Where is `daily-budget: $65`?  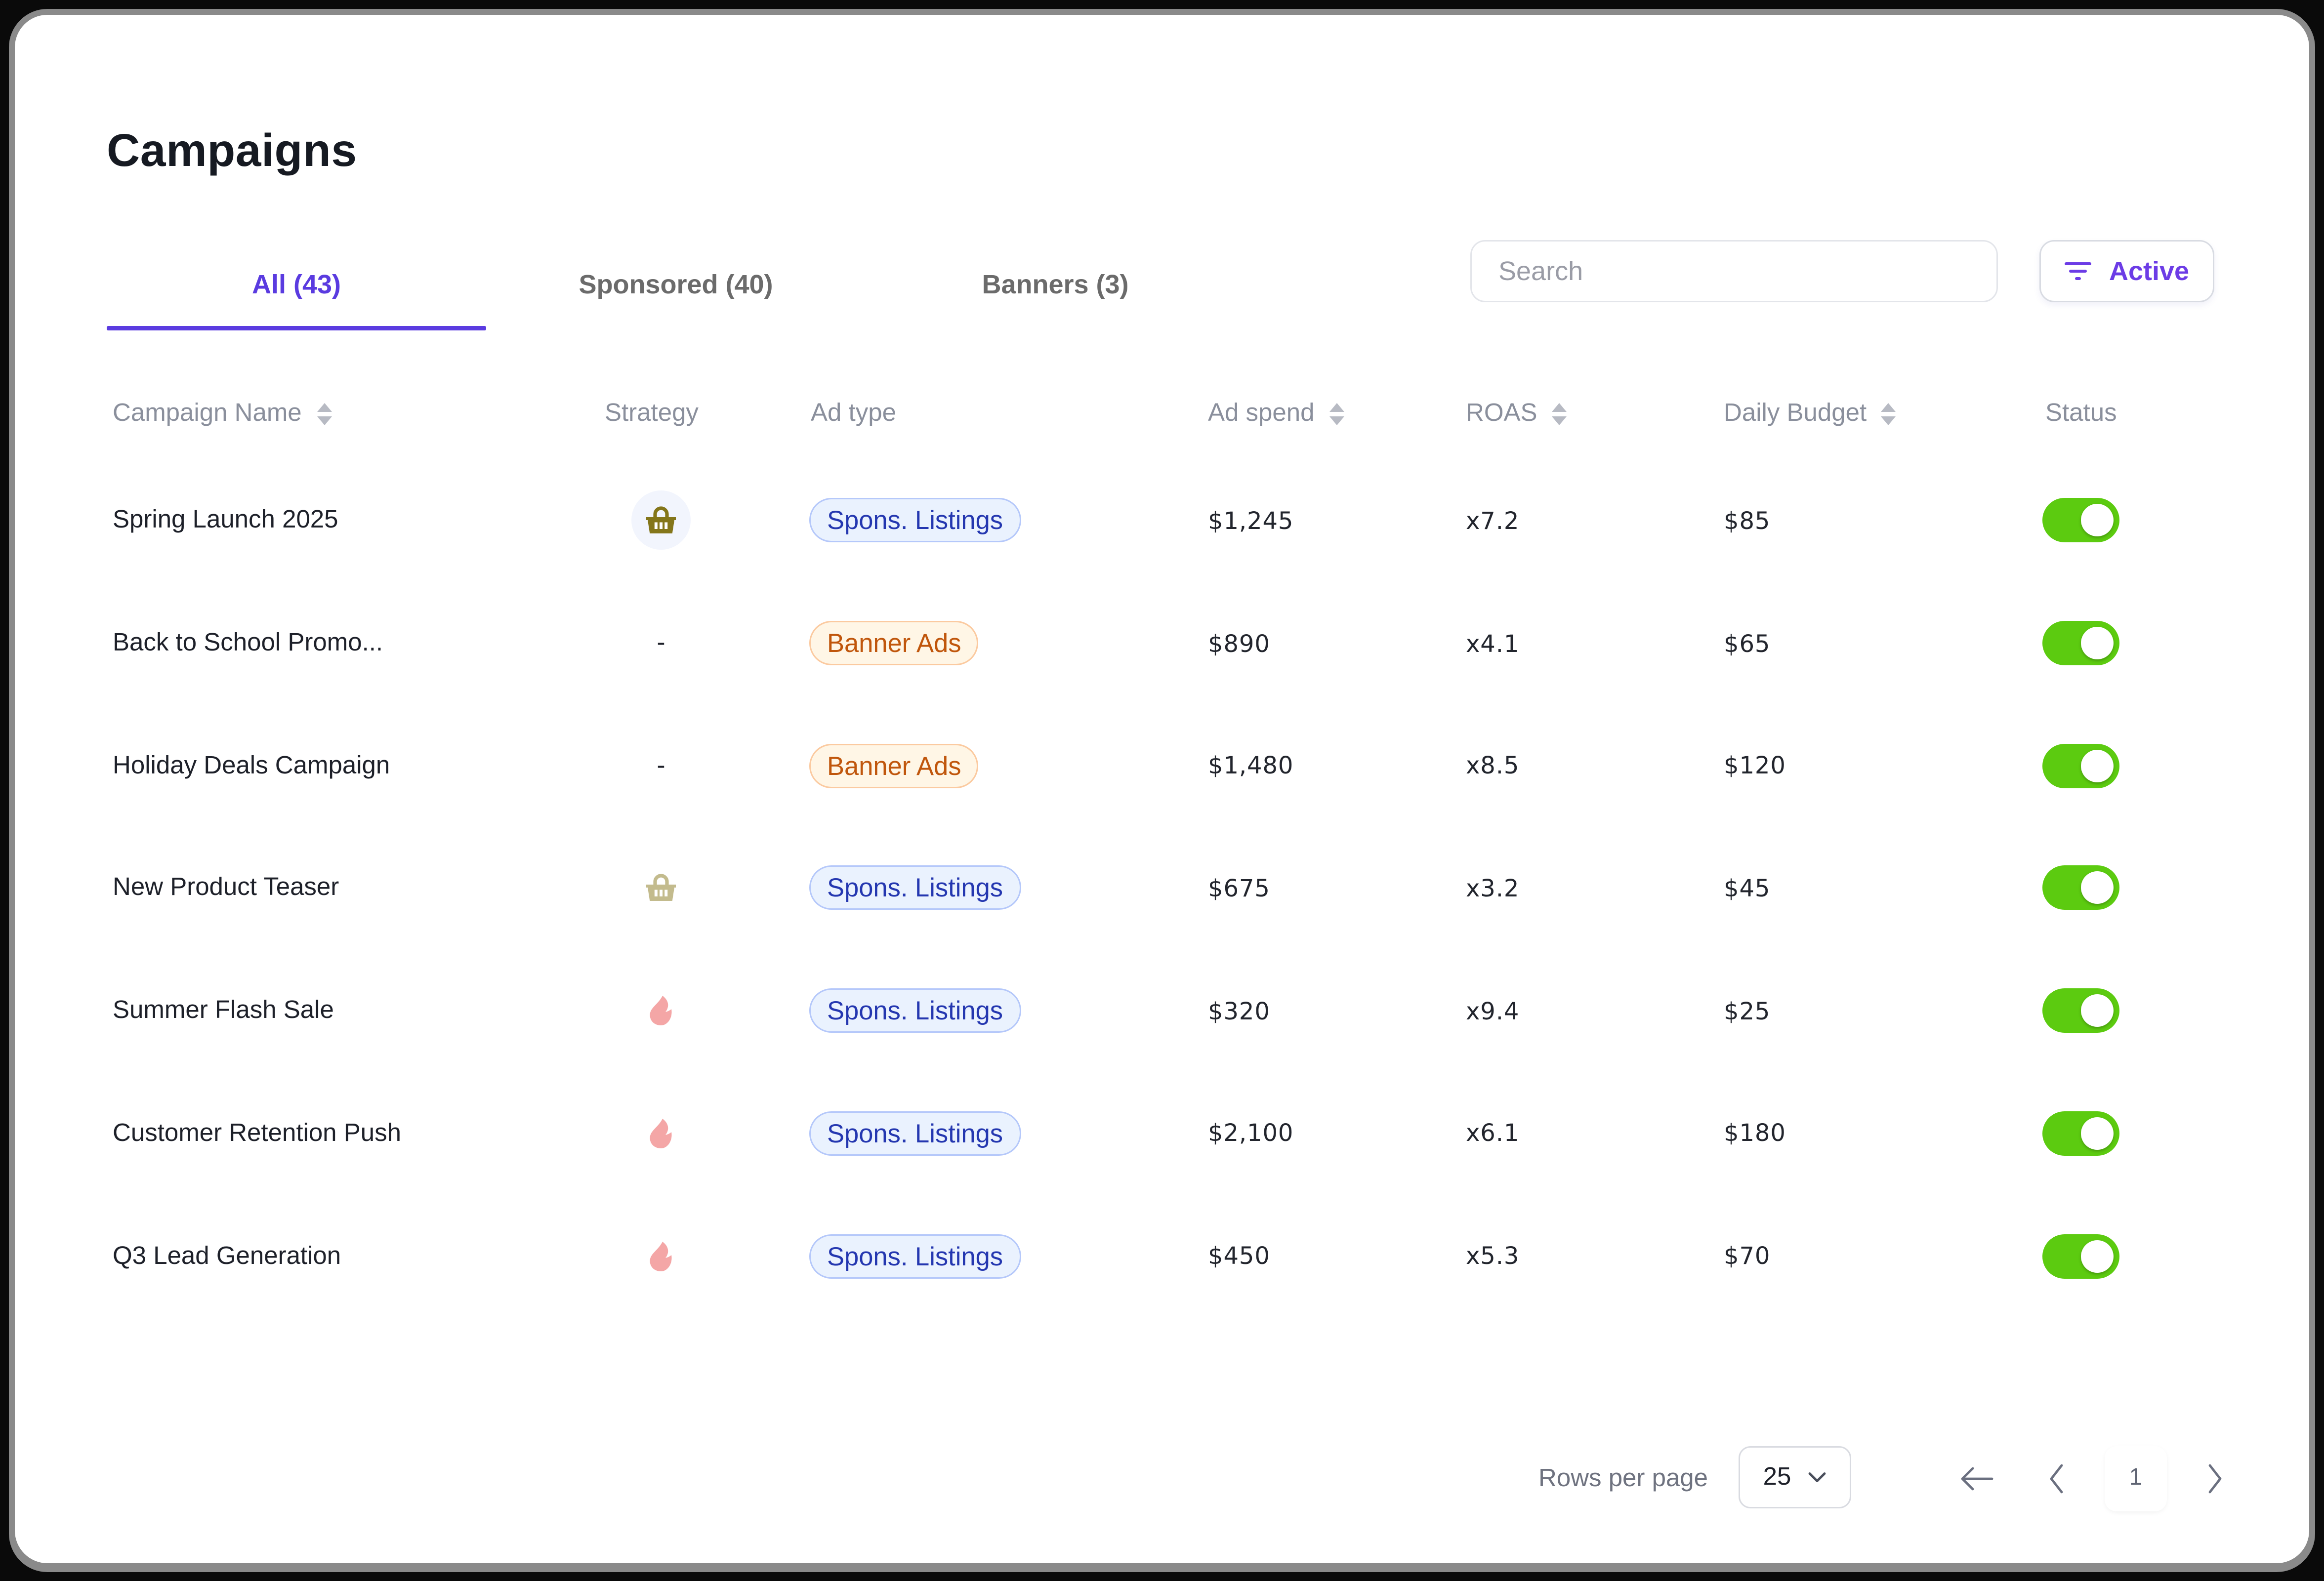 daily-budget: $65 is located at coordinates (1747, 643).